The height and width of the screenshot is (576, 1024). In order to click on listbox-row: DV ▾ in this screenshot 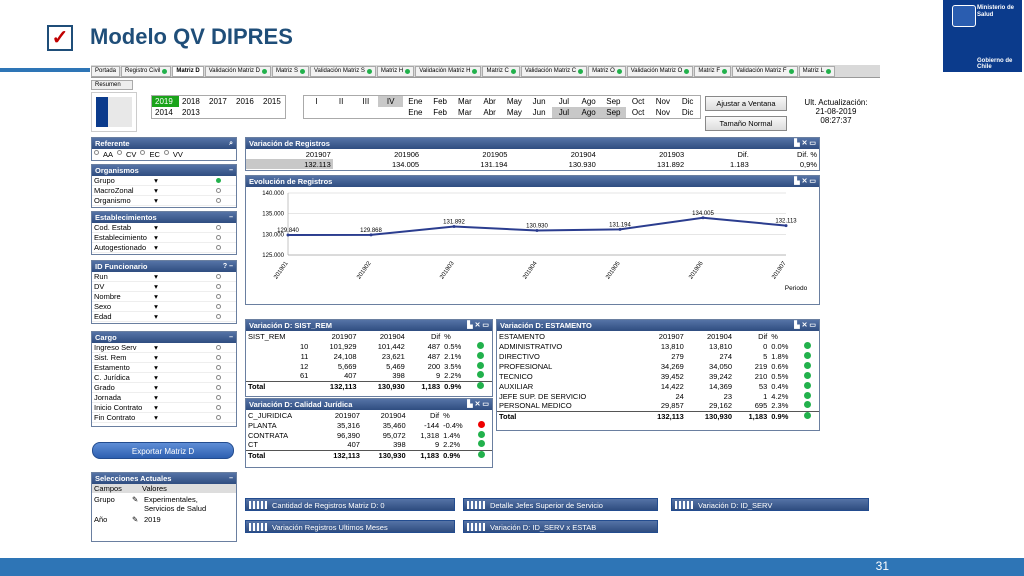, I will do `click(164, 287)`.